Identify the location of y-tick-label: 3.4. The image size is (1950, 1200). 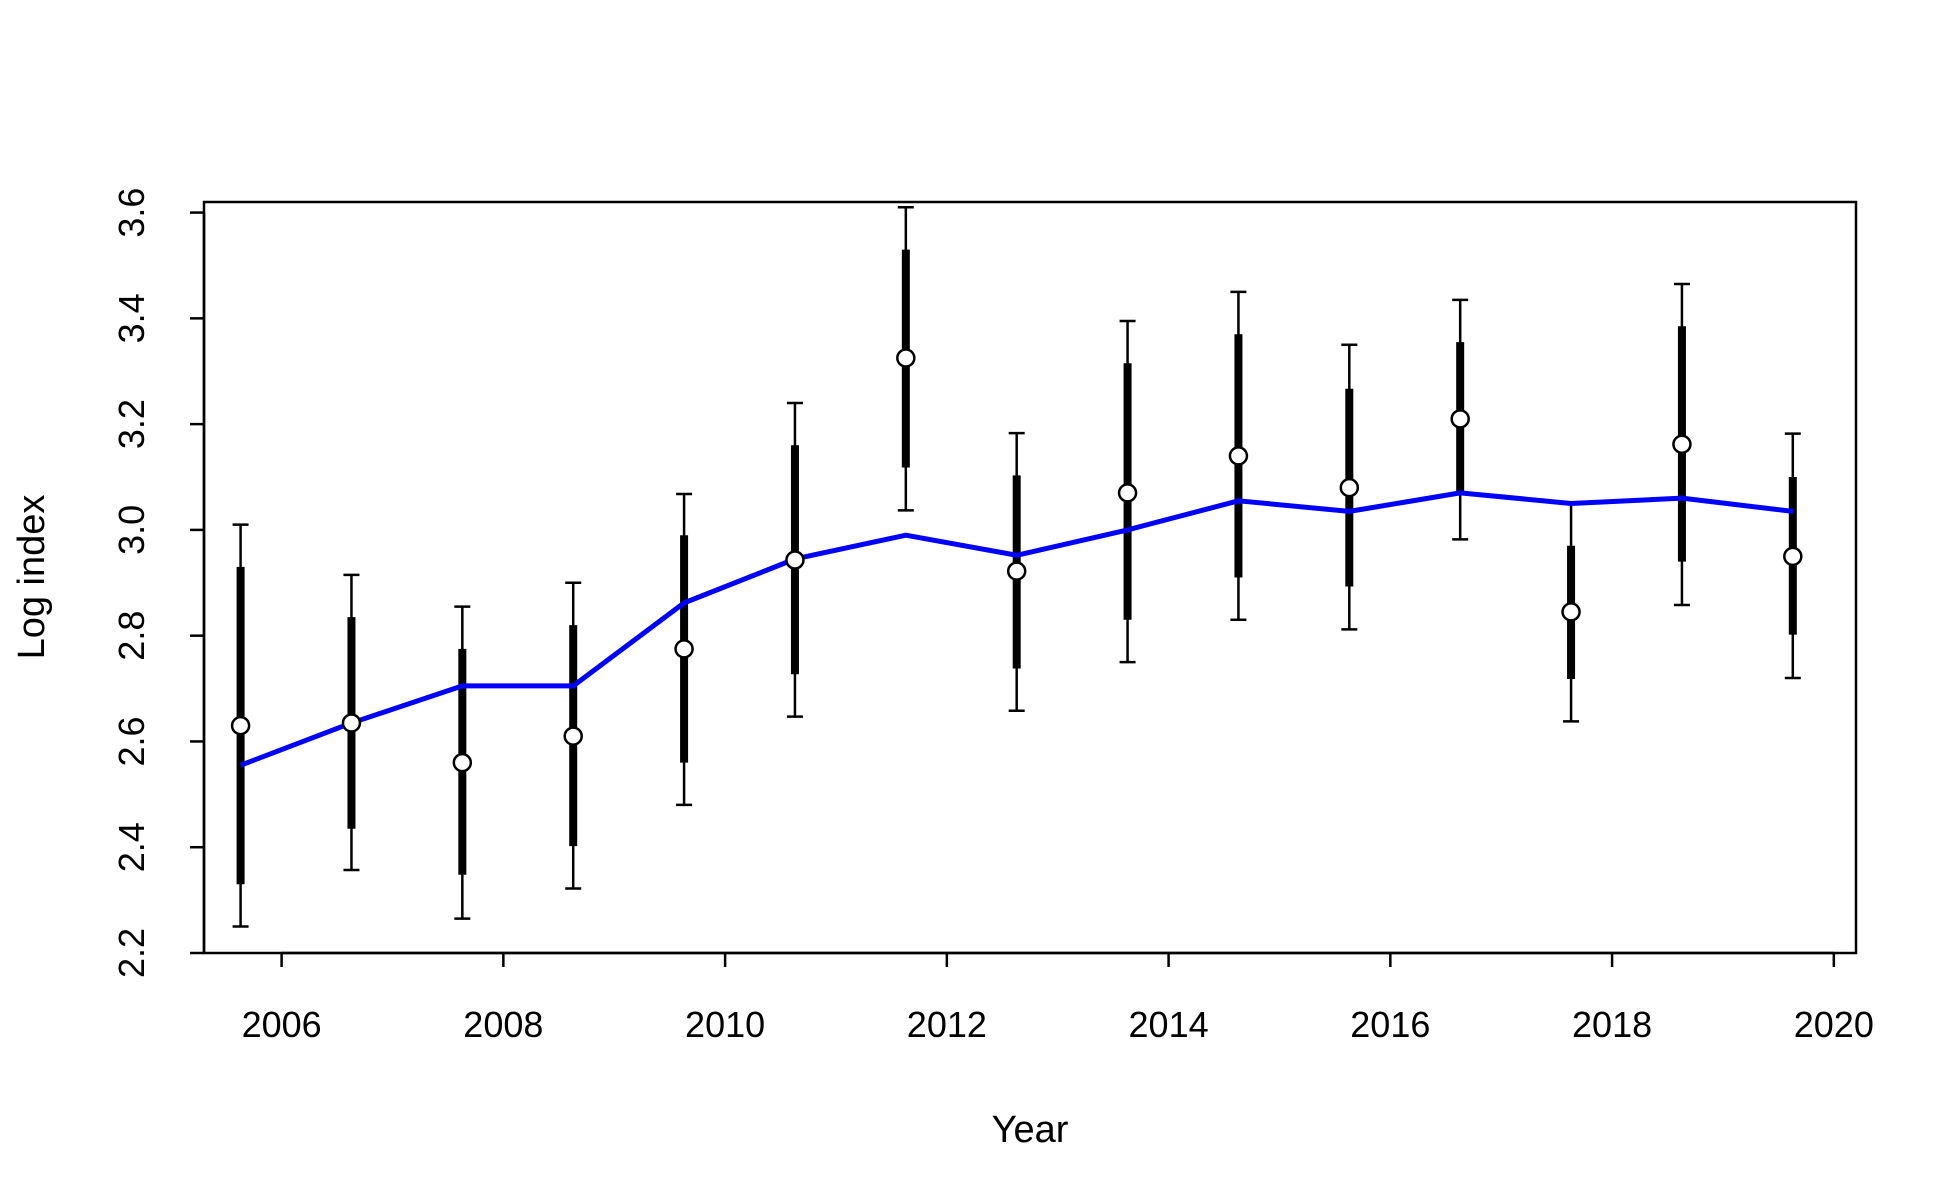
(131, 318).